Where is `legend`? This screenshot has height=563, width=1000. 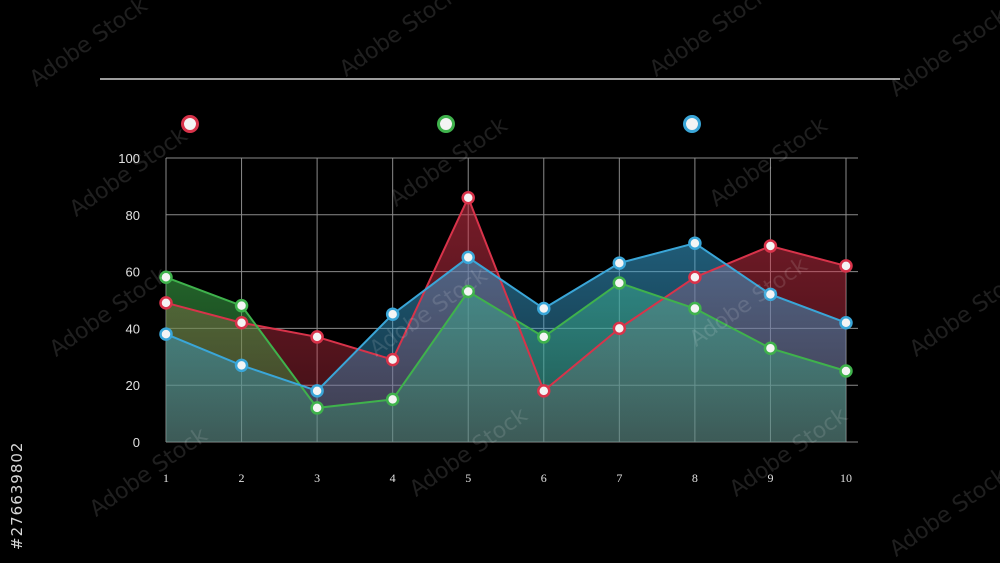
legend is located at coordinates (441, 124).